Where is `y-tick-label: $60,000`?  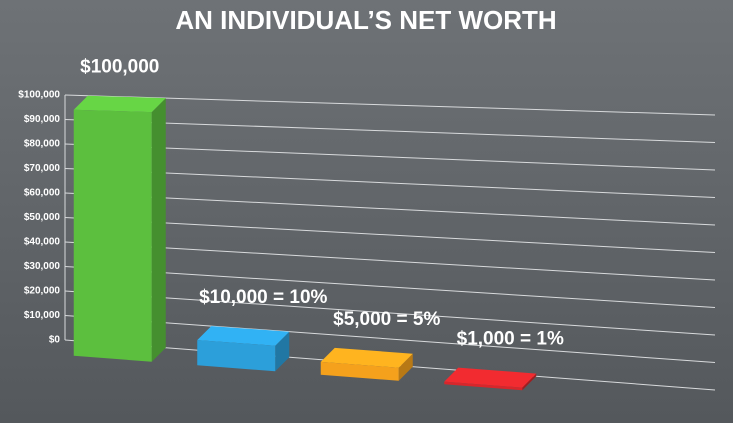 y-tick-label: $60,000 is located at coordinates (42, 193).